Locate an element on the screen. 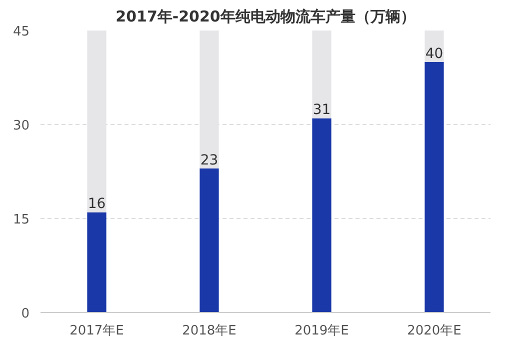 This screenshot has height=341, width=510. y-tick-label: 15 is located at coordinates (21, 220).